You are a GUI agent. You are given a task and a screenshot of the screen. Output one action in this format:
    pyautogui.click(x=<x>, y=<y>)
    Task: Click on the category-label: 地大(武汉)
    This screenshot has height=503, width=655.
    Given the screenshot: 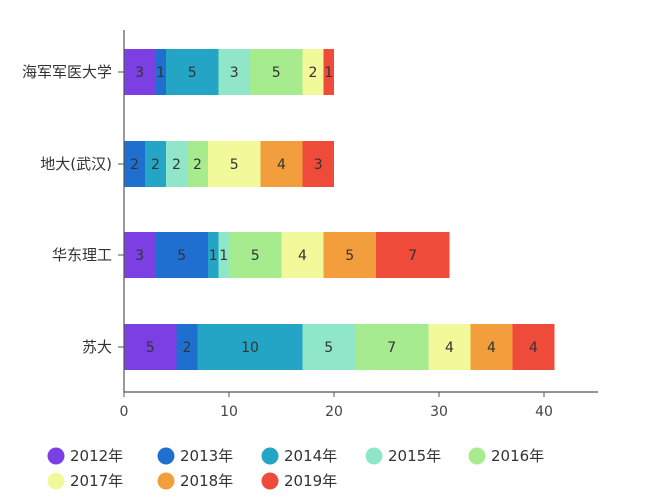 What is the action you would take?
    pyautogui.click(x=76, y=164)
    